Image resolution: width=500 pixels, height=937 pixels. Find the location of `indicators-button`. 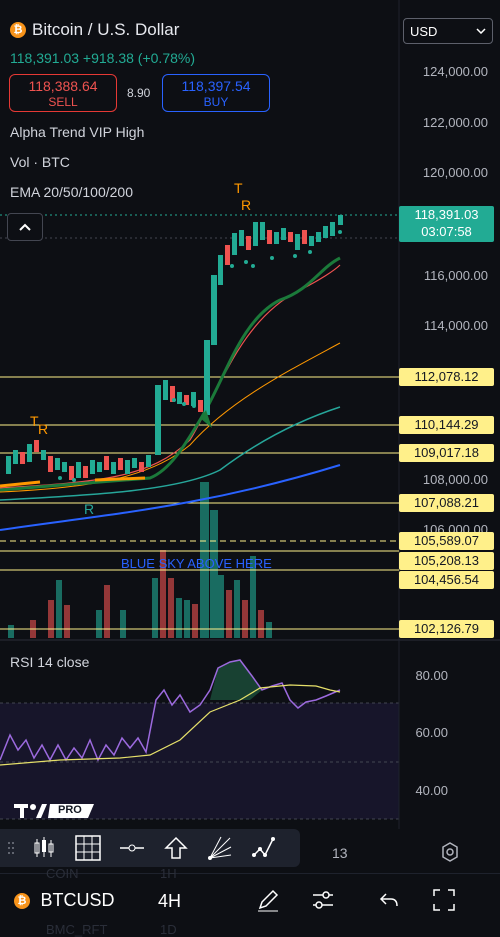

indicators-button is located at coordinates (323, 902).